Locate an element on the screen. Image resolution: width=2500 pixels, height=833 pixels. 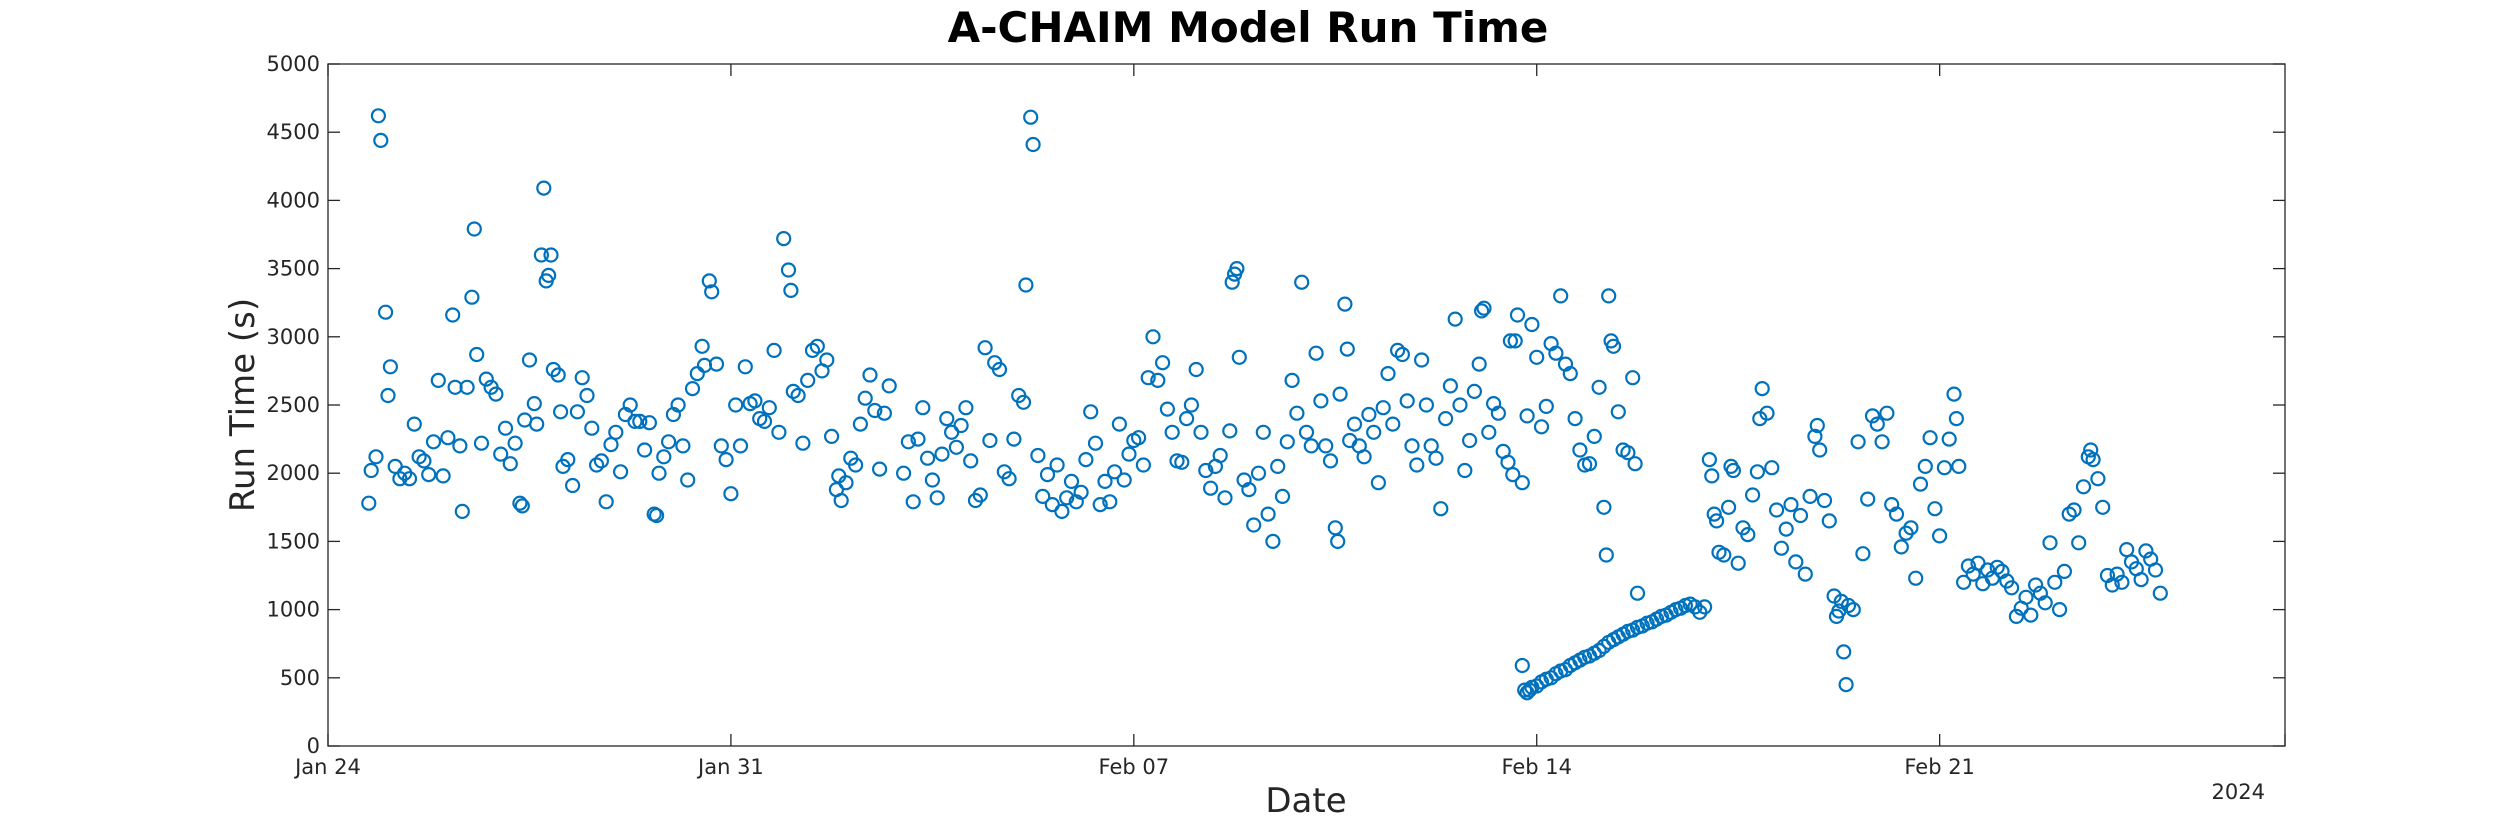
y-tick-label: 4000 is located at coordinates (293, 200).